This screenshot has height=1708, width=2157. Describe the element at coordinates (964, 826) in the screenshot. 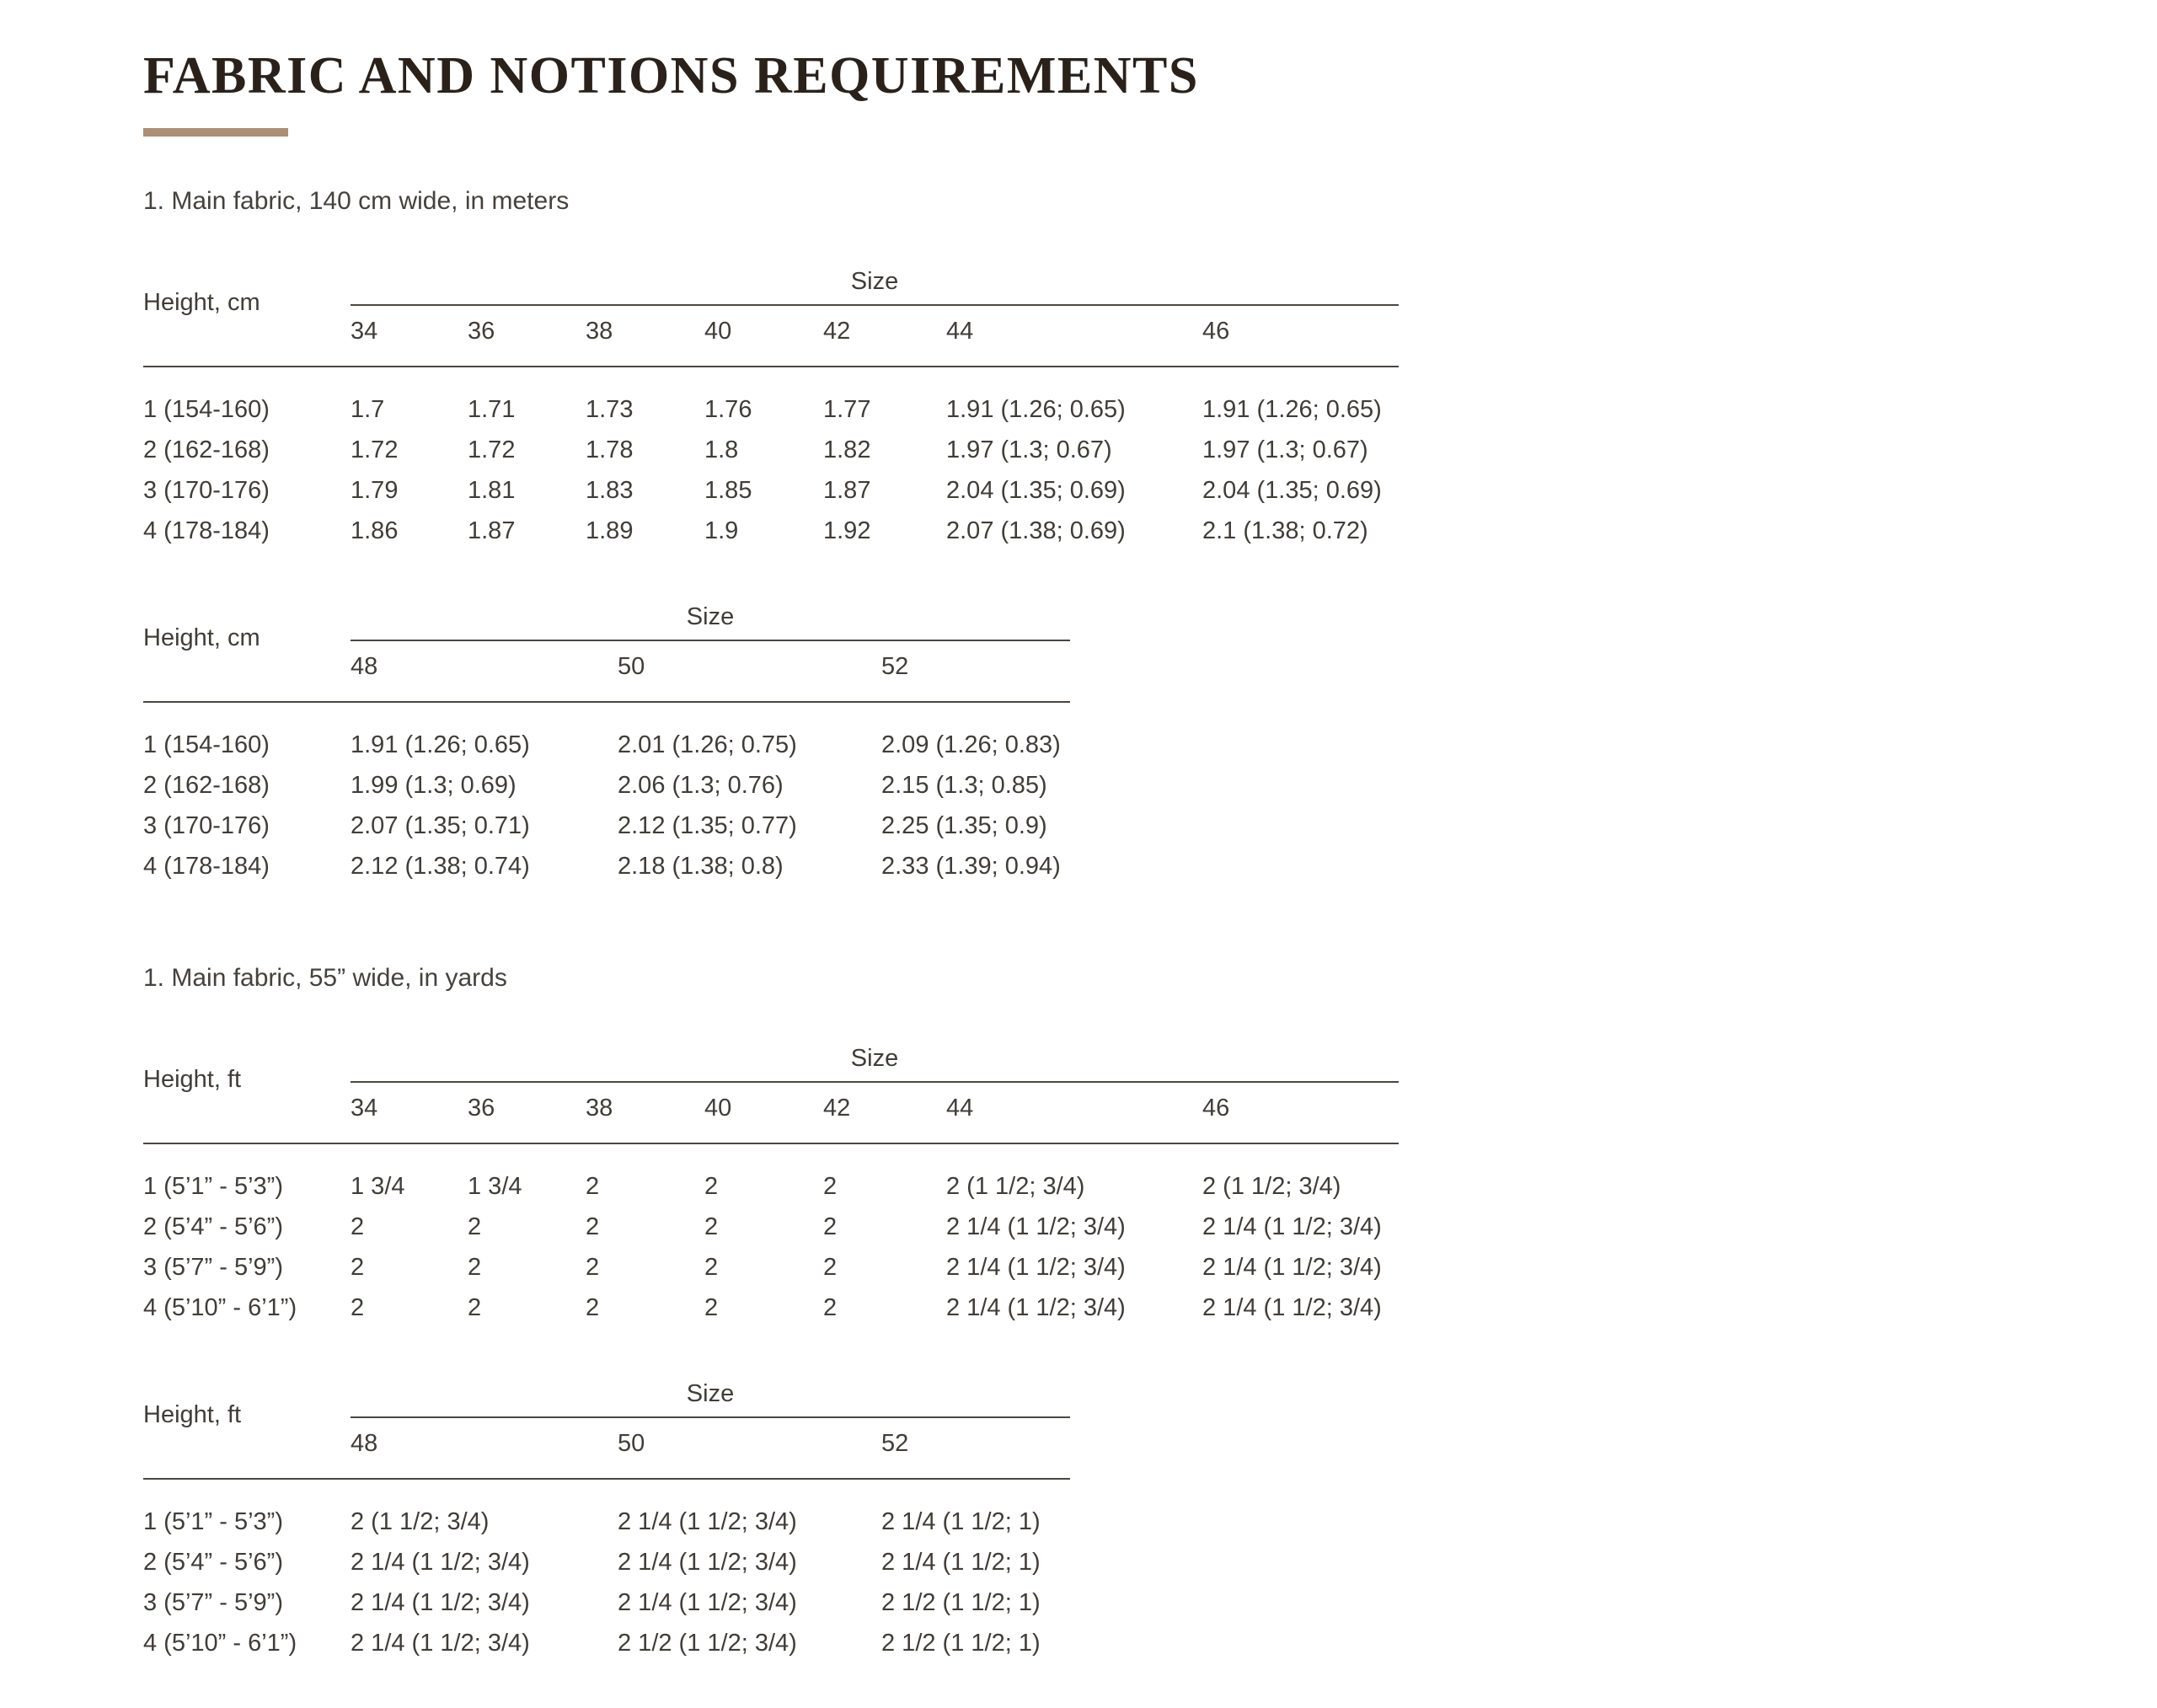

I see `fabric-requirement-cell: 2.25 (1.35; 0.9)` at that location.